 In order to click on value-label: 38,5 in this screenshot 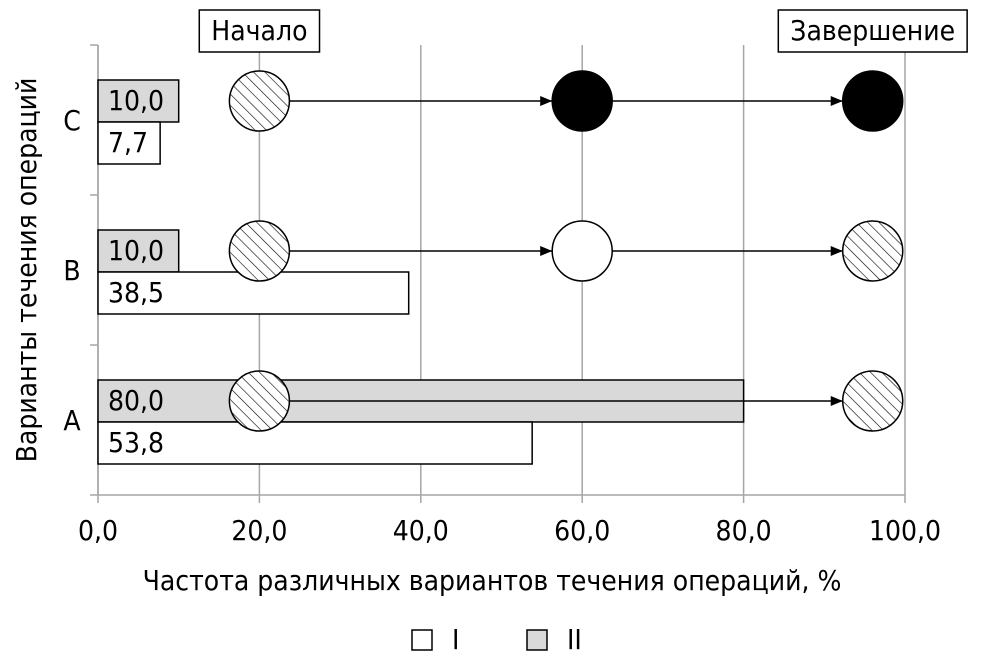, I will do `click(136, 292)`.